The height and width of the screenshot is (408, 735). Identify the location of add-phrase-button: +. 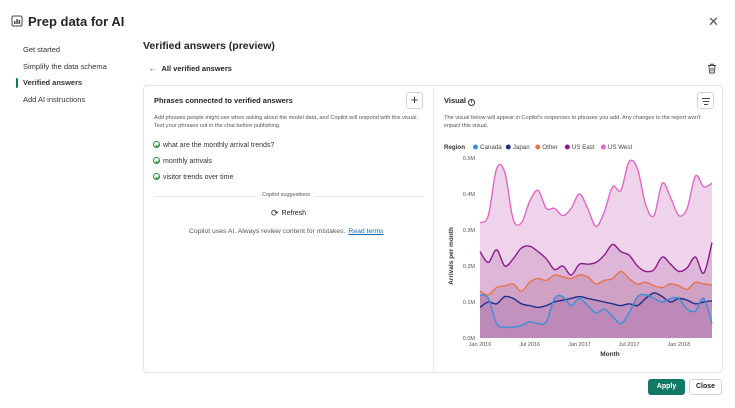
(414, 100).